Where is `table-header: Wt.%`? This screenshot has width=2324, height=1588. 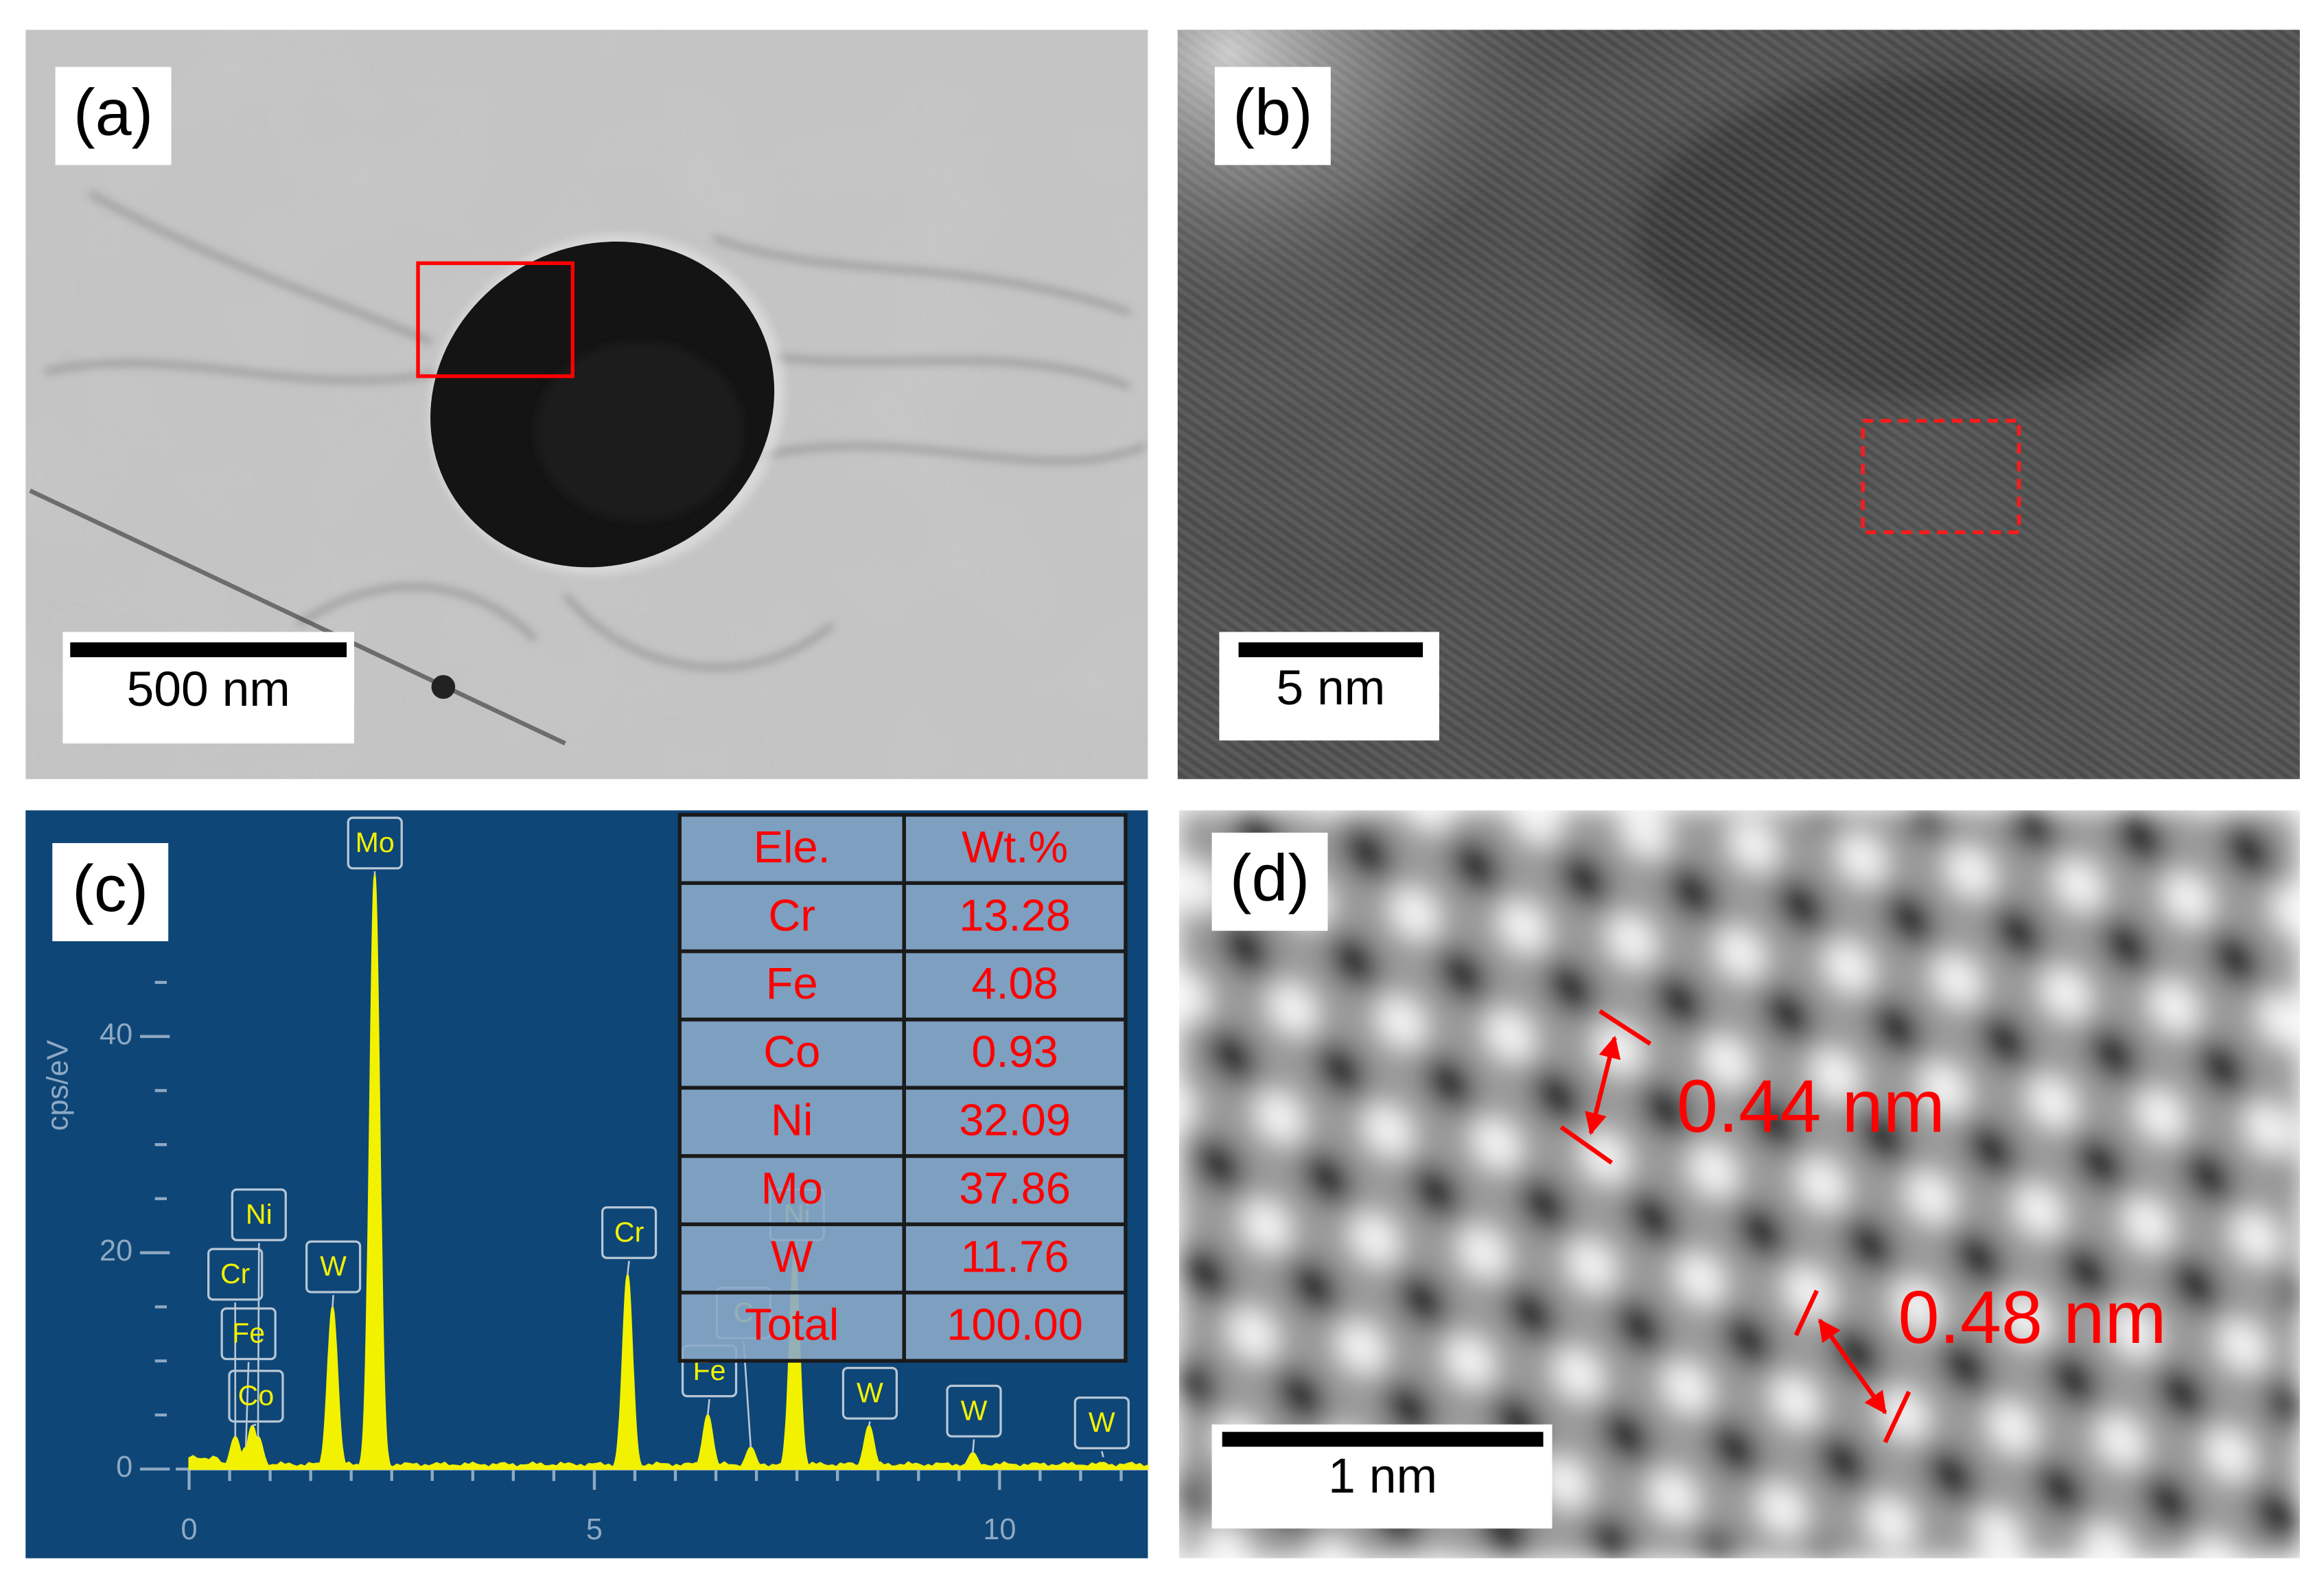
table-header: Wt.% is located at coordinates (1015, 847).